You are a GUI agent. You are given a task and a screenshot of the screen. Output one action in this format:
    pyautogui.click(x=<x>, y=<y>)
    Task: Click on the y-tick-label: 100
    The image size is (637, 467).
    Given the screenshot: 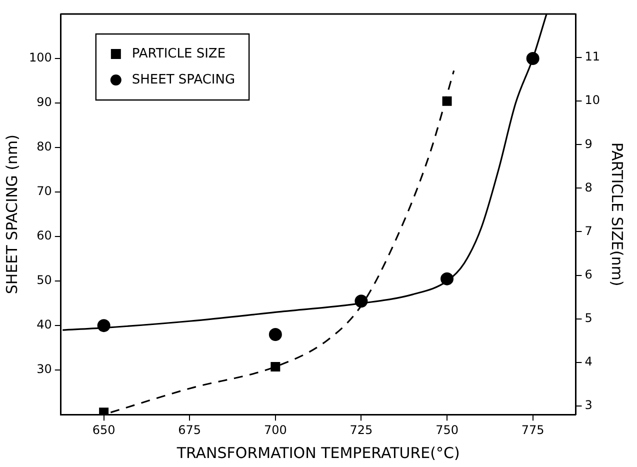 What is the action you would take?
    pyautogui.click(x=40, y=57)
    